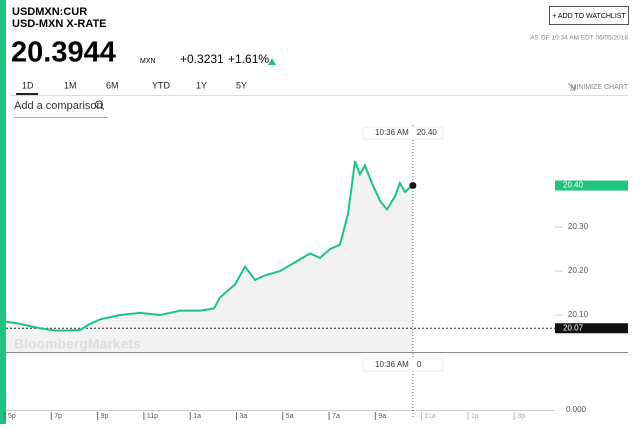 The height and width of the screenshot is (429, 640). Describe the element at coordinates (148, 61) in the screenshot. I see `currency: MXN` at that location.